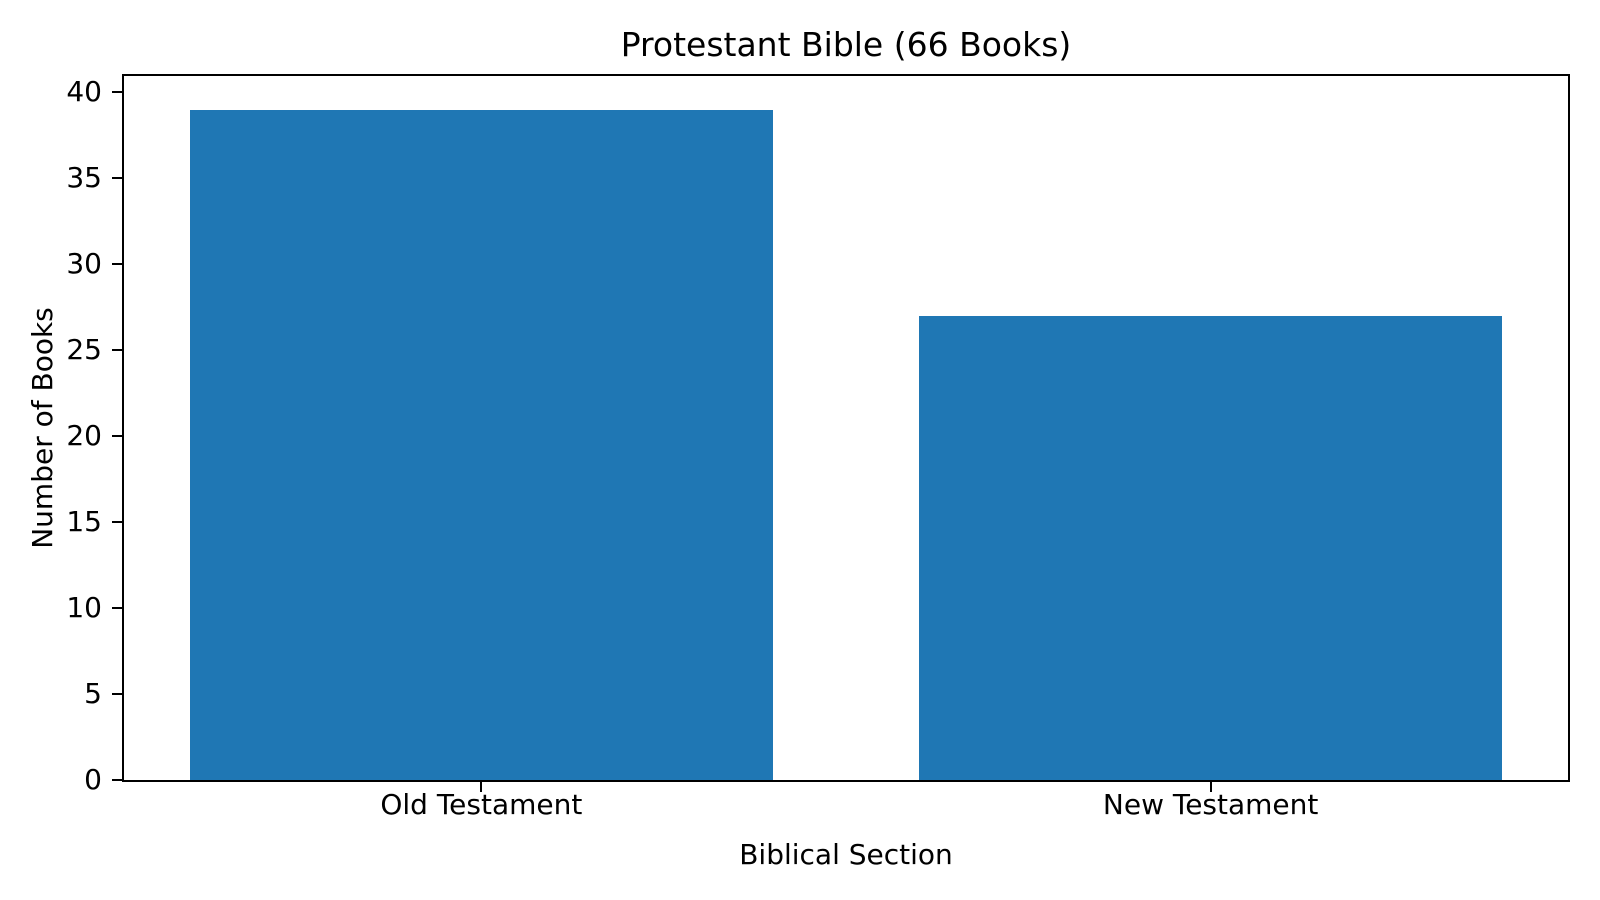  I want to click on x-axis-label: Biblical Section, so click(846, 854).